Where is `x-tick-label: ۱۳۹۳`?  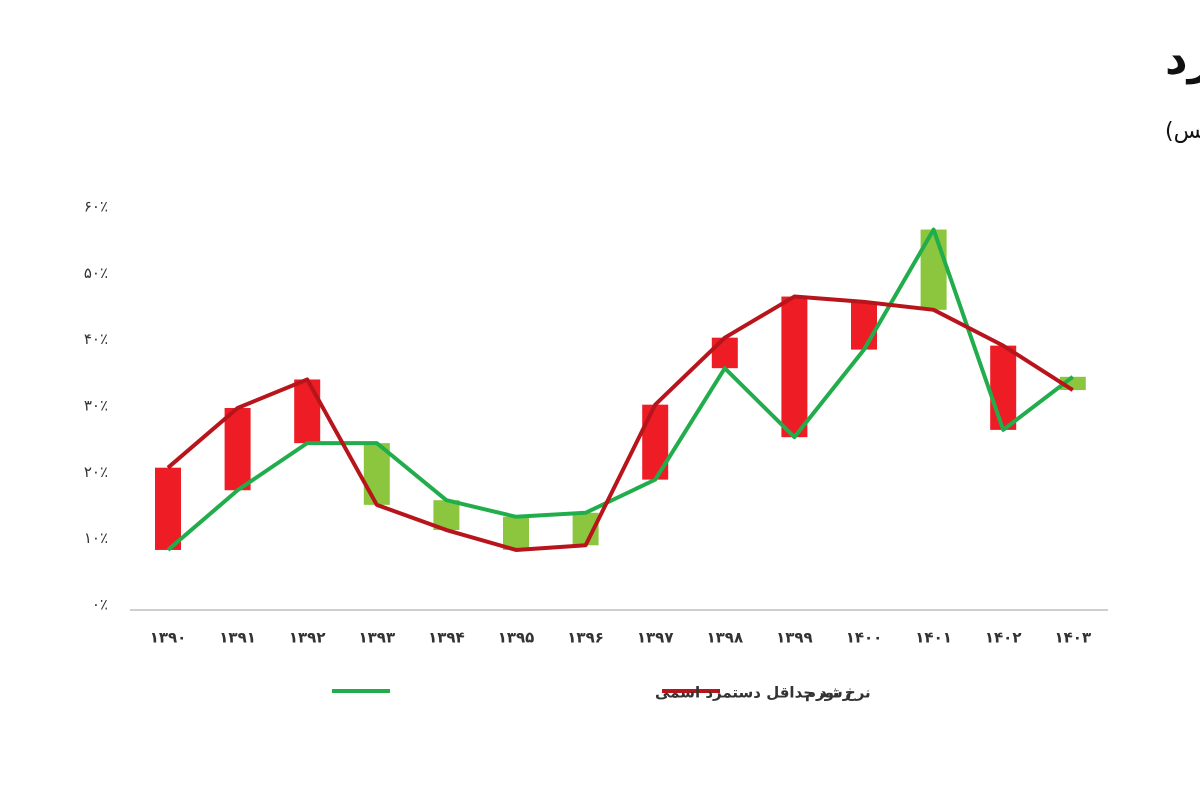
x-tick-label: ۱۳۹۳ is located at coordinates (376, 638).